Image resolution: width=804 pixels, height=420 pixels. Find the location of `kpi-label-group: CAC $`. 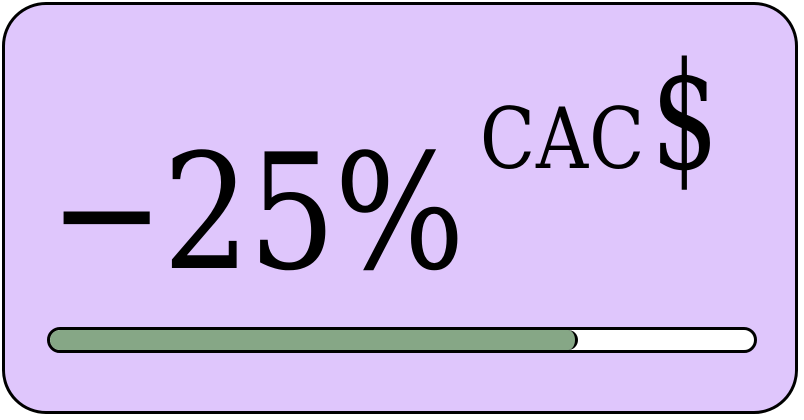

kpi-label-group: CAC $ is located at coordinates (599, 117).